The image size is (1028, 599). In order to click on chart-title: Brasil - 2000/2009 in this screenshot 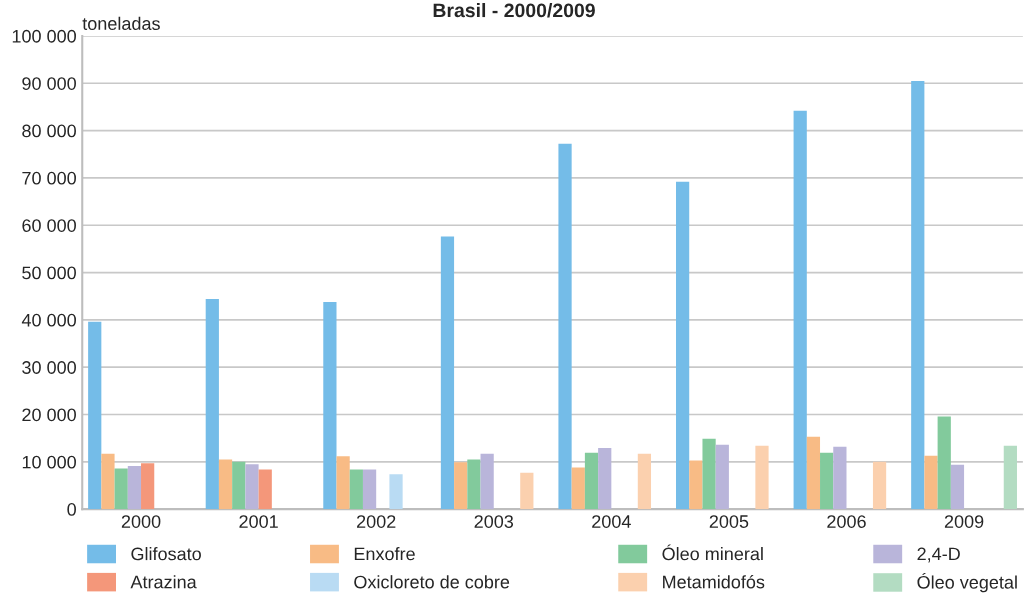, I will do `click(514, 10)`.